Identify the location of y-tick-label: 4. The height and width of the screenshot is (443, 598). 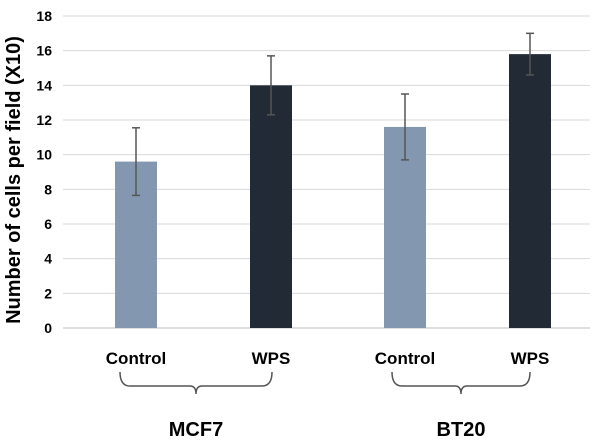
(48, 259).